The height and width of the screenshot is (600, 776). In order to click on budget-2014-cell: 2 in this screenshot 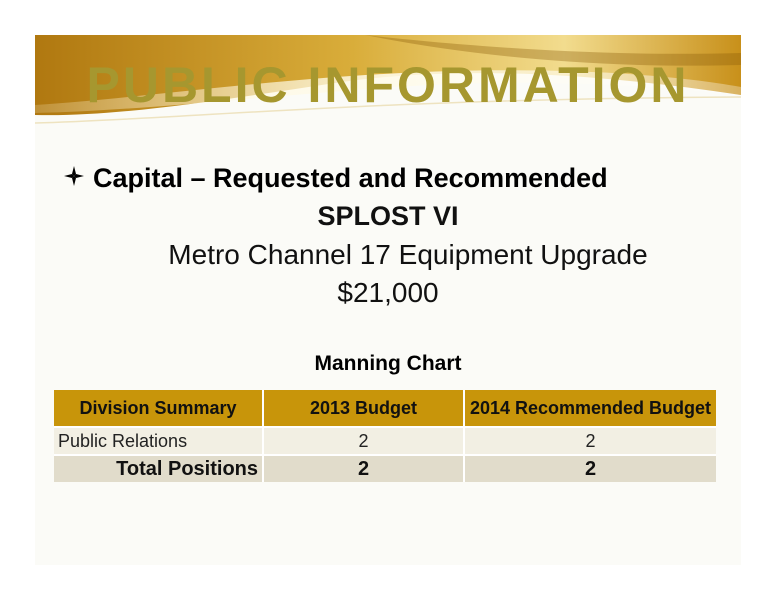, I will do `click(590, 440)`.